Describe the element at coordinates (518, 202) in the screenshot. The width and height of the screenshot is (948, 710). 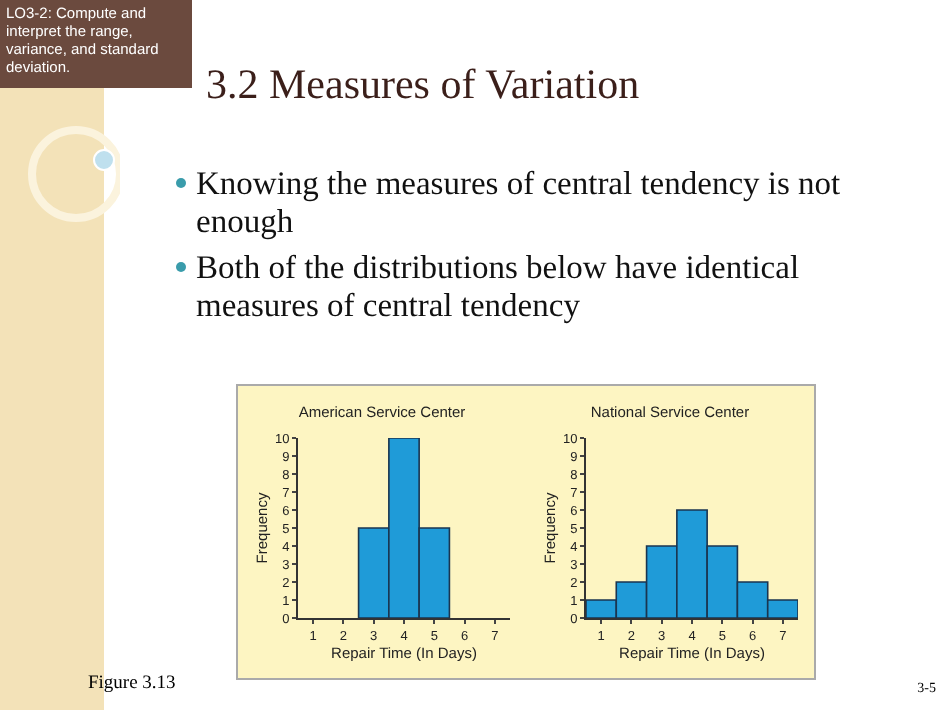
I see `text: Knowing the measures of central tendency is not enough` at that location.